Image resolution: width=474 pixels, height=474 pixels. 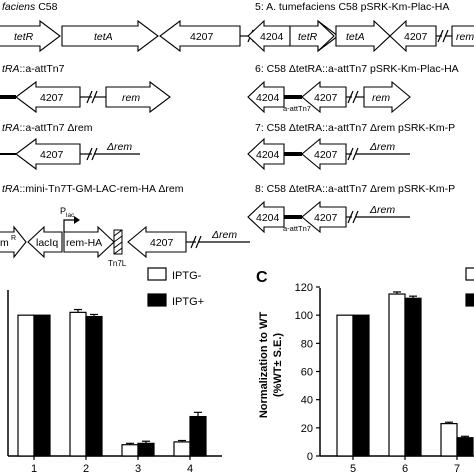 I want to click on bar-6-iptg-minus, so click(x=397, y=375).